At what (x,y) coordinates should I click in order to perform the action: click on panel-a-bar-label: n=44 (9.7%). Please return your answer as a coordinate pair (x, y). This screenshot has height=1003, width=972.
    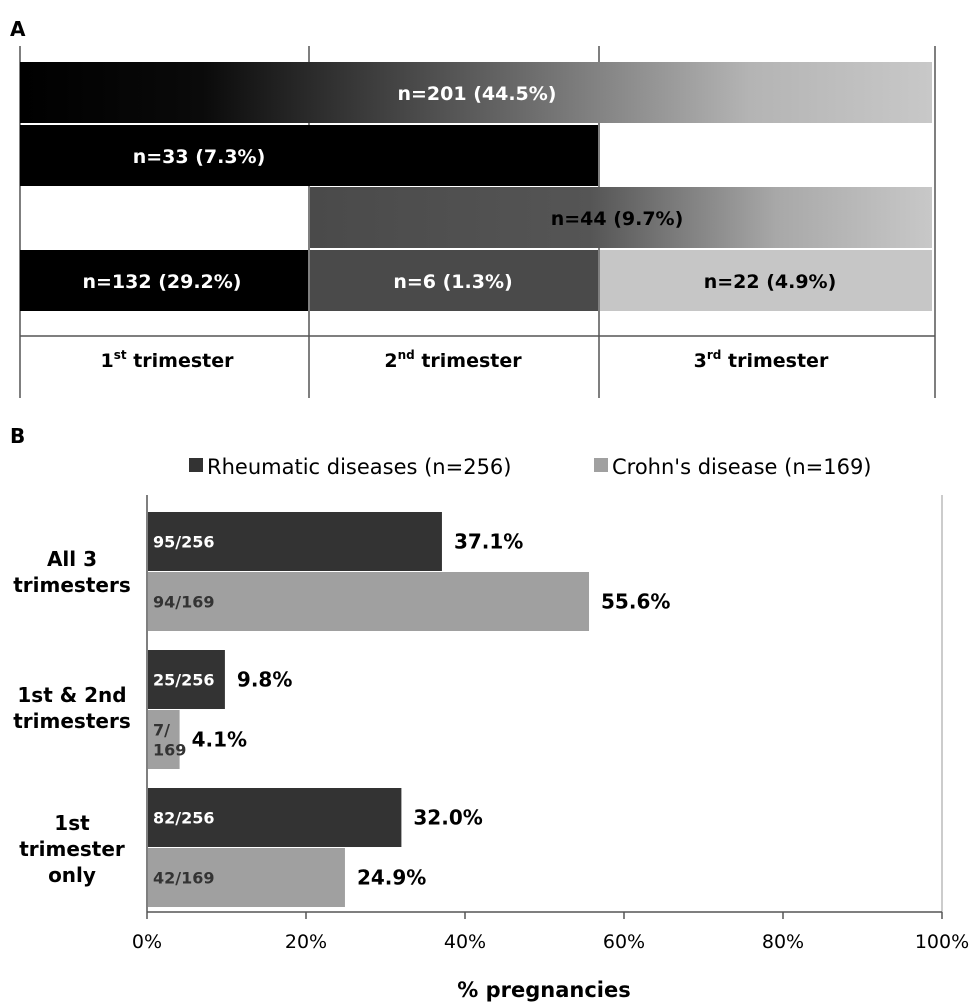
    Looking at the image, I should click on (617, 219).